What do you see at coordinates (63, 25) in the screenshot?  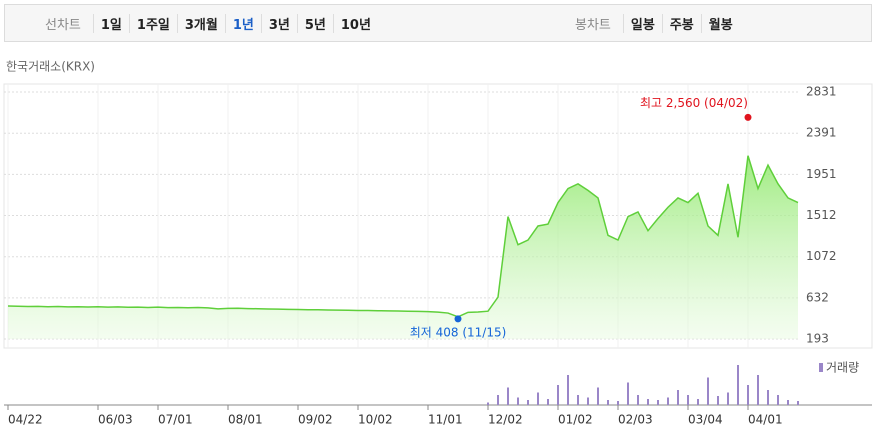 I see `line-label: 선차트` at bounding box center [63, 25].